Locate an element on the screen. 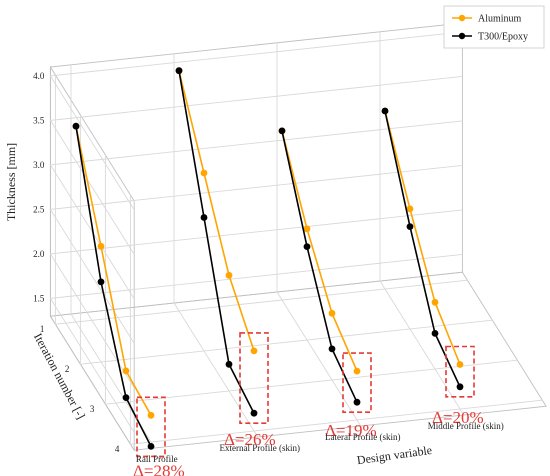  x-axis-title: Design variable is located at coordinates (394, 455).